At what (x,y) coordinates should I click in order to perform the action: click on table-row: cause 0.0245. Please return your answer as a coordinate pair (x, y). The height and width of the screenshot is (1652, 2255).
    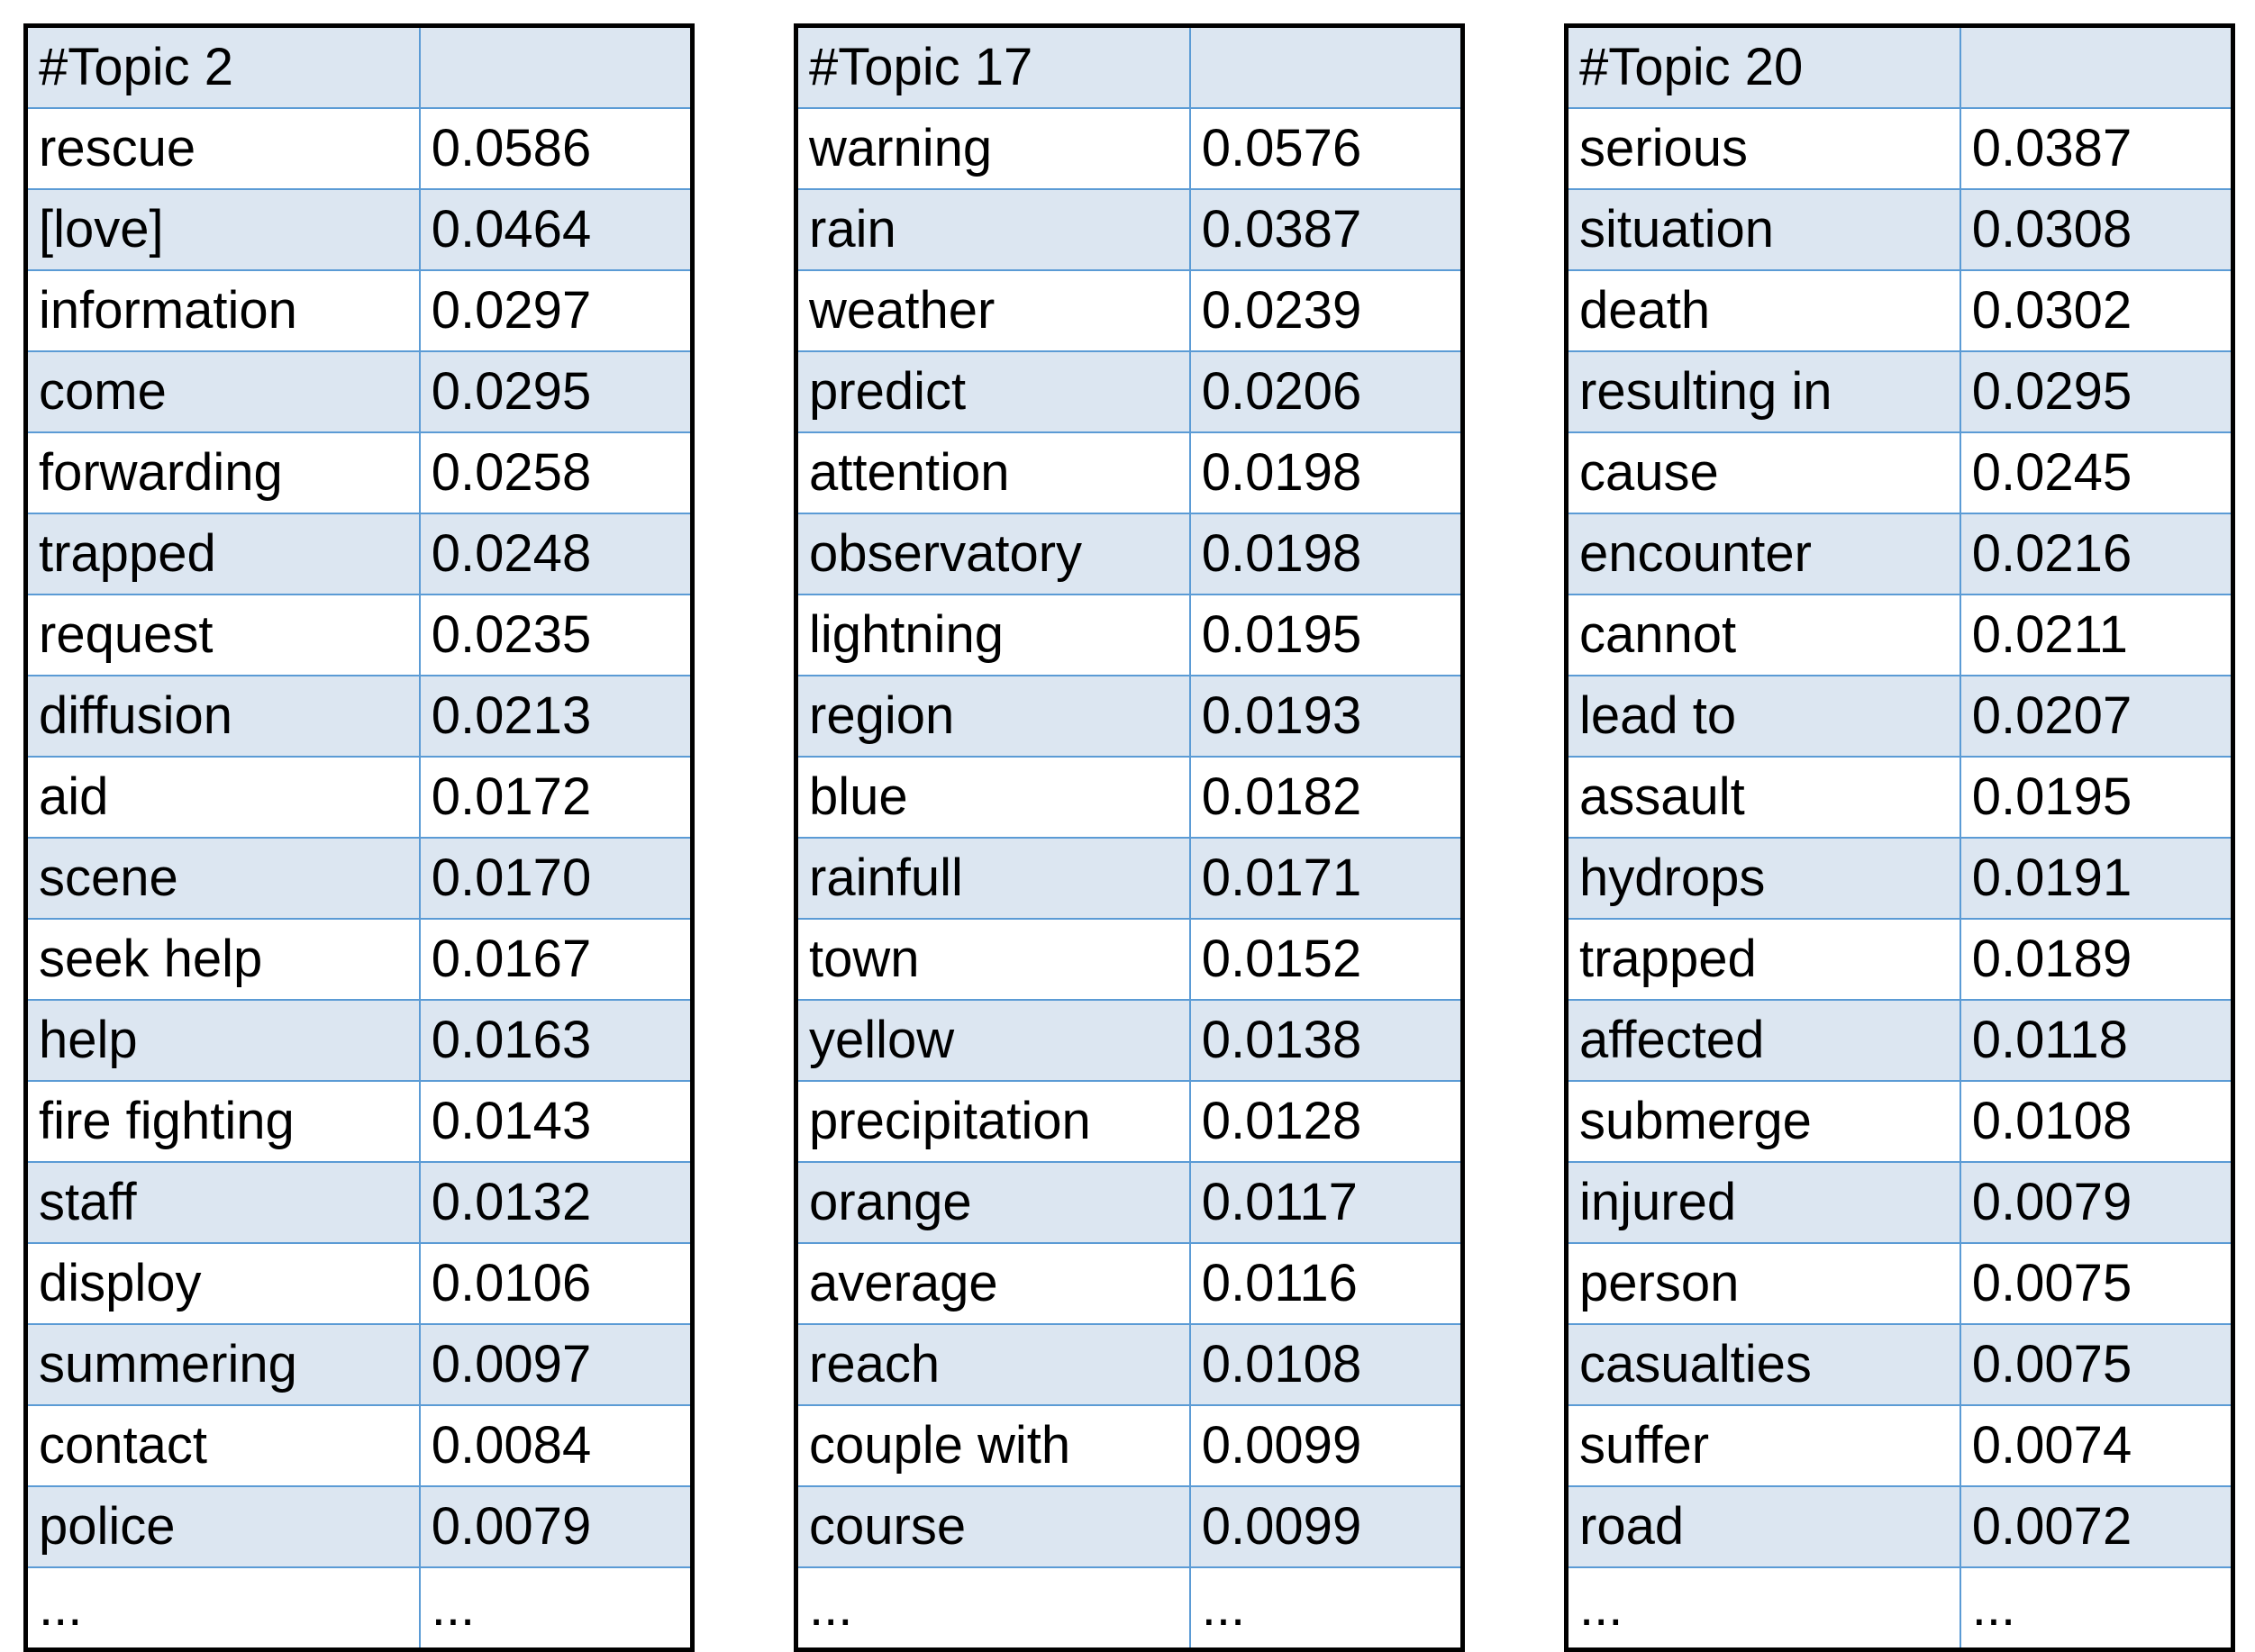
    Looking at the image, I should click on (1899, 472).